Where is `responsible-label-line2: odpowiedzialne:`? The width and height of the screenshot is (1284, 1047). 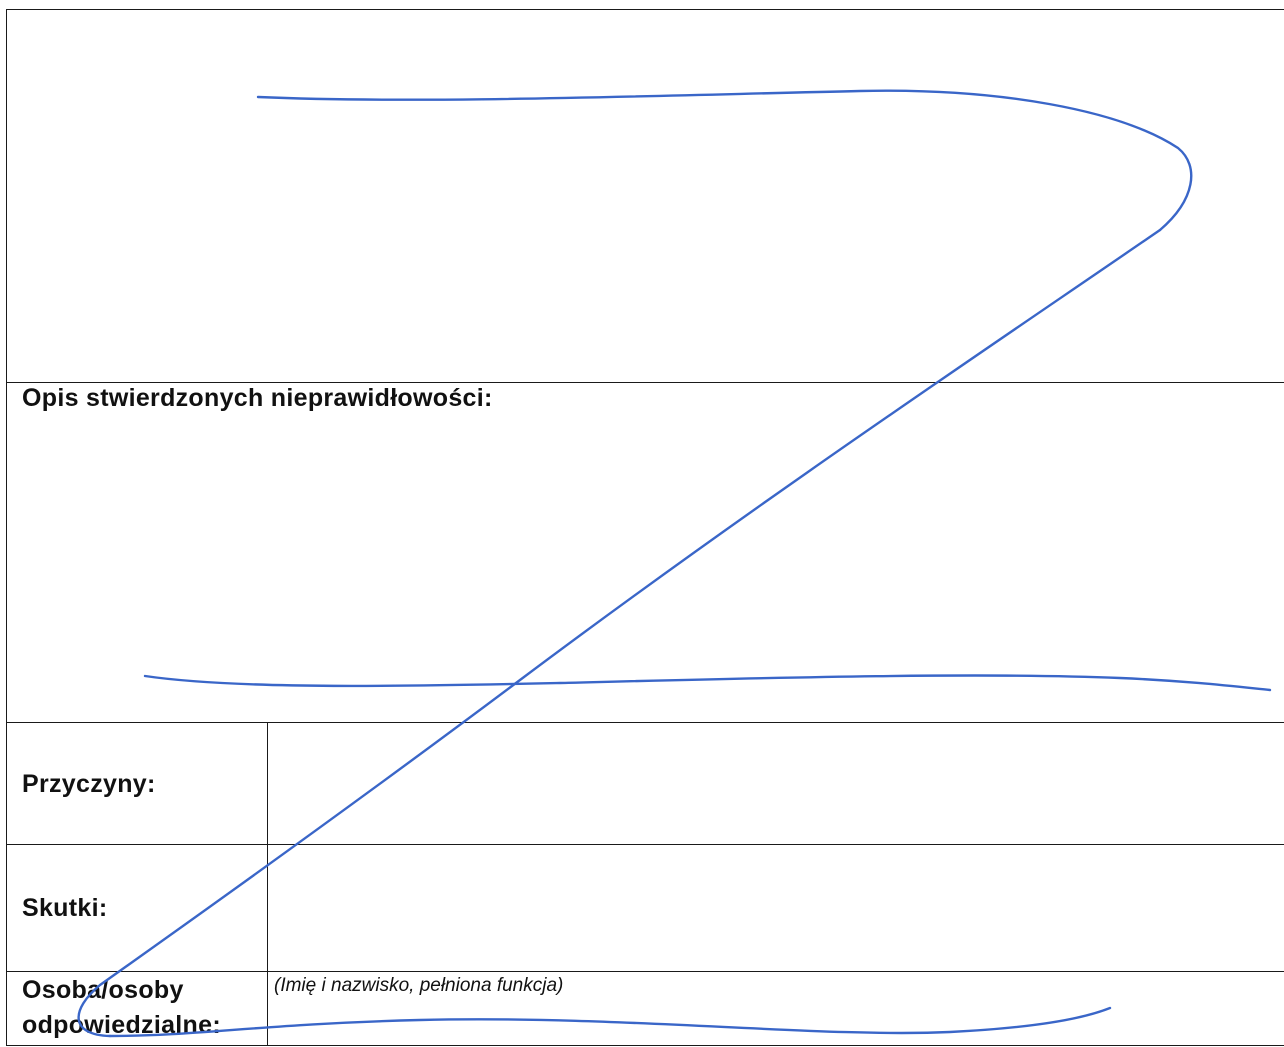 responsible-label-line2: odpowiedzialne: is located at coordinates (121, 1025).